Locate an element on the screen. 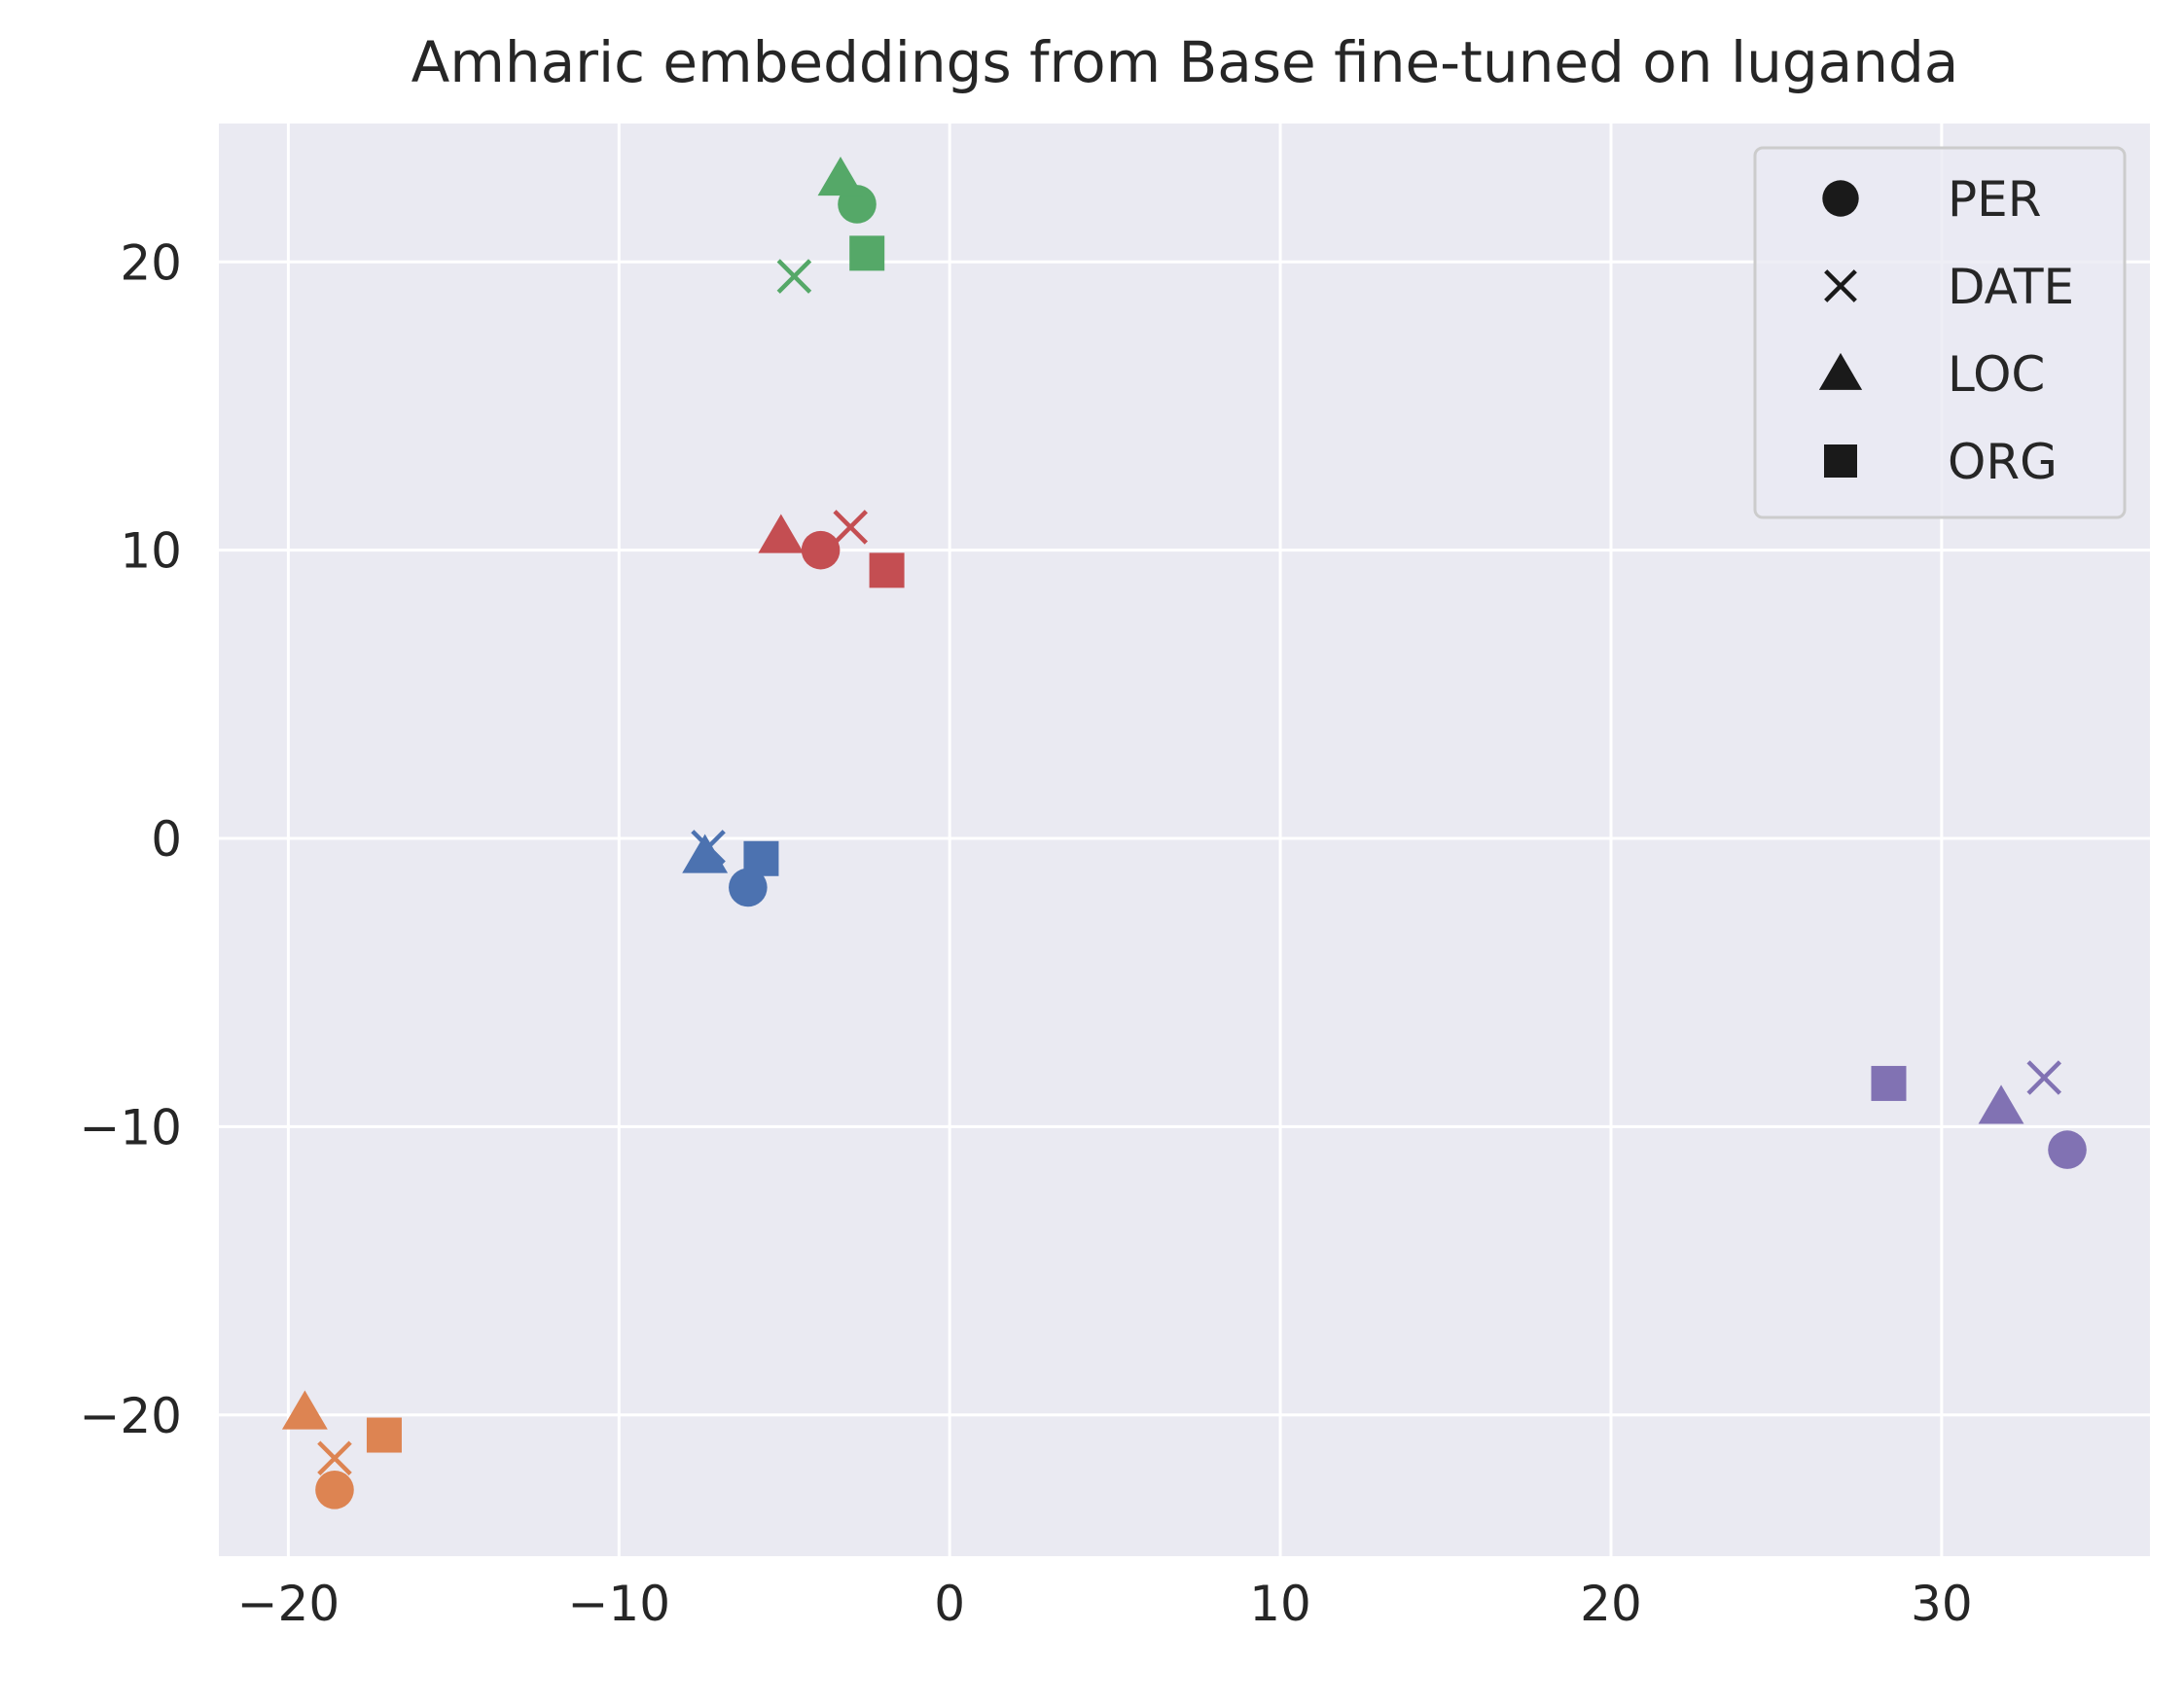 The width and height of the screenshot is (2184, 1705). point-orange-circle is located at coordinates (334, 1490).